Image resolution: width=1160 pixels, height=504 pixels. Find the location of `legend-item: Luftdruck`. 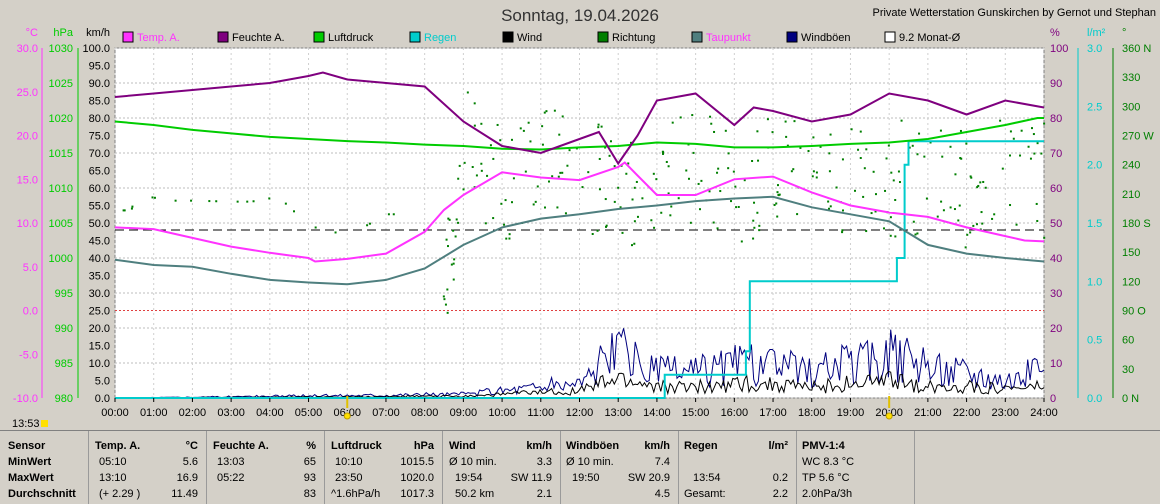

legend-item: Luftdruck is located at coordinates (343, 37).